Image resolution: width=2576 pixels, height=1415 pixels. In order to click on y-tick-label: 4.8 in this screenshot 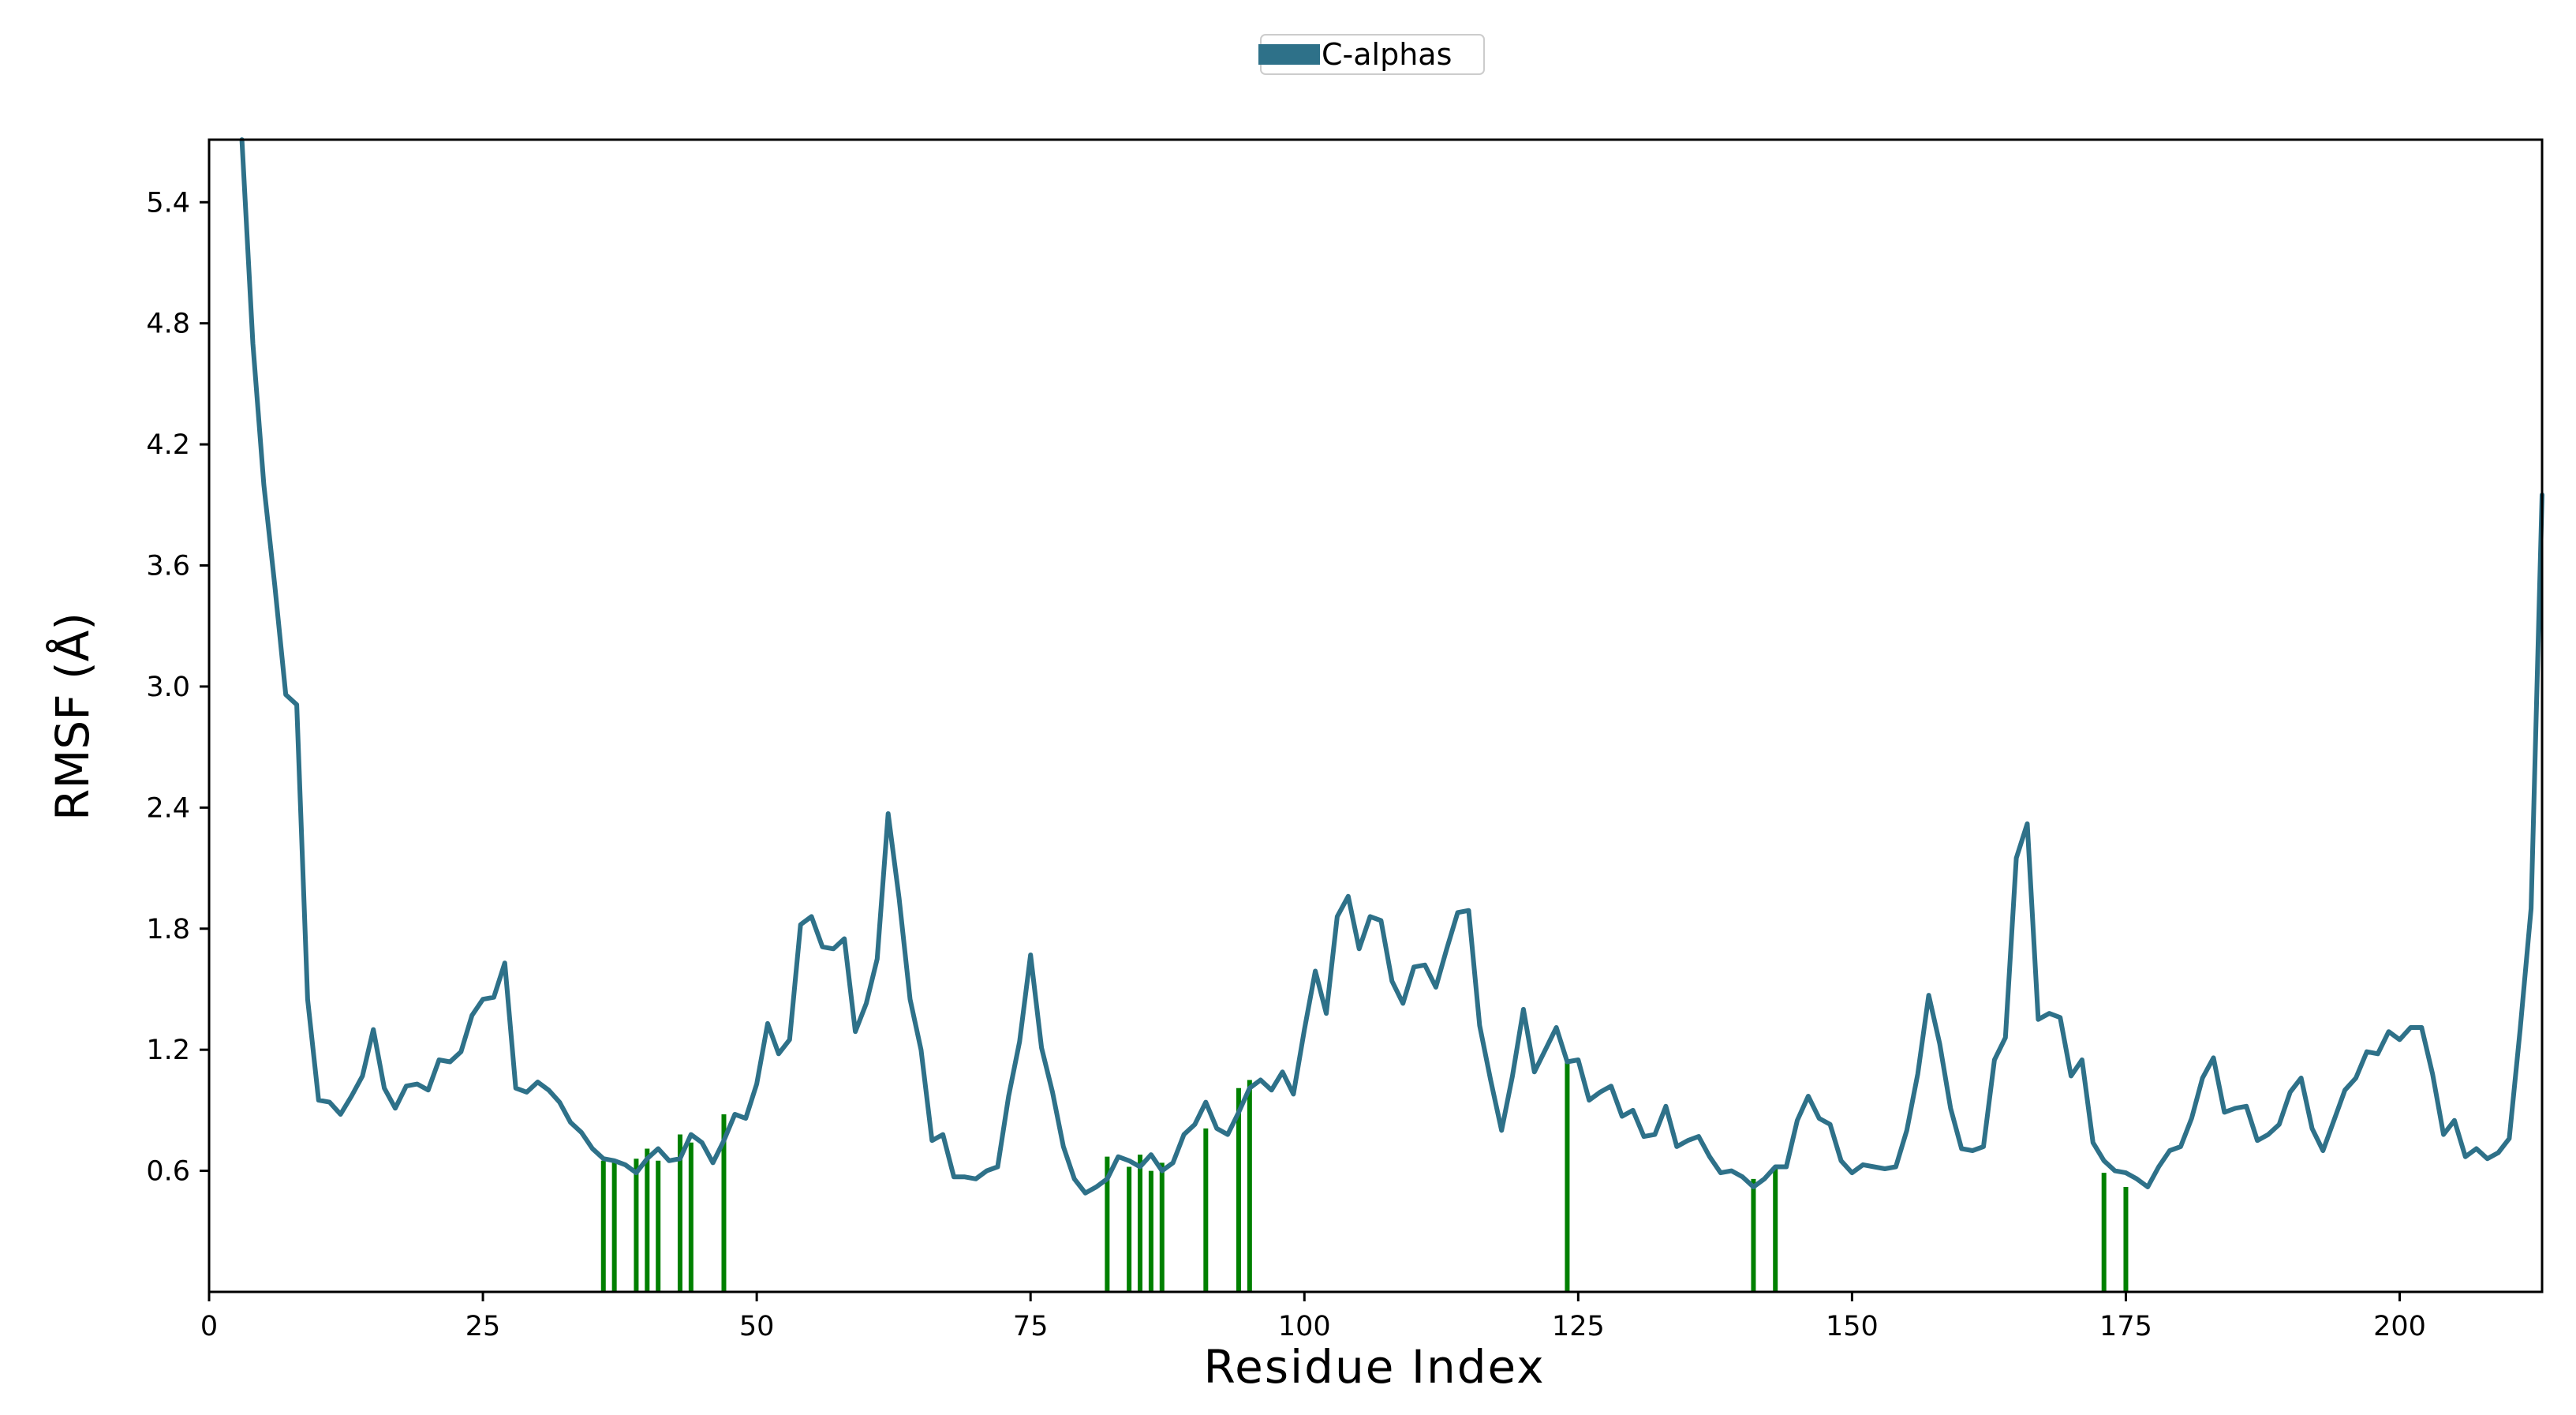, I will do `click(168, 324)`.